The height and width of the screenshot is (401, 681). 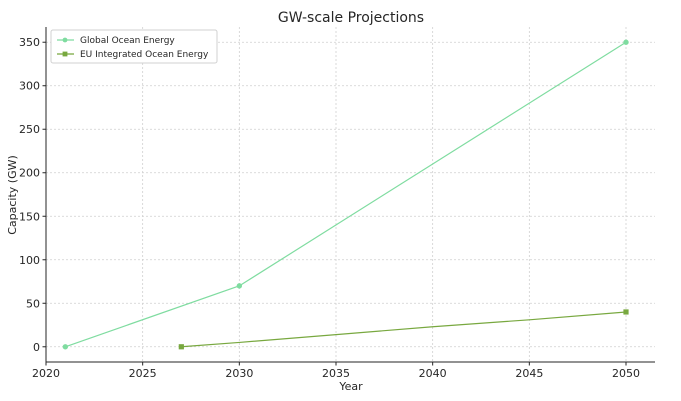 I want to click on y-tick-label: 250, so click(x=29, y=129).